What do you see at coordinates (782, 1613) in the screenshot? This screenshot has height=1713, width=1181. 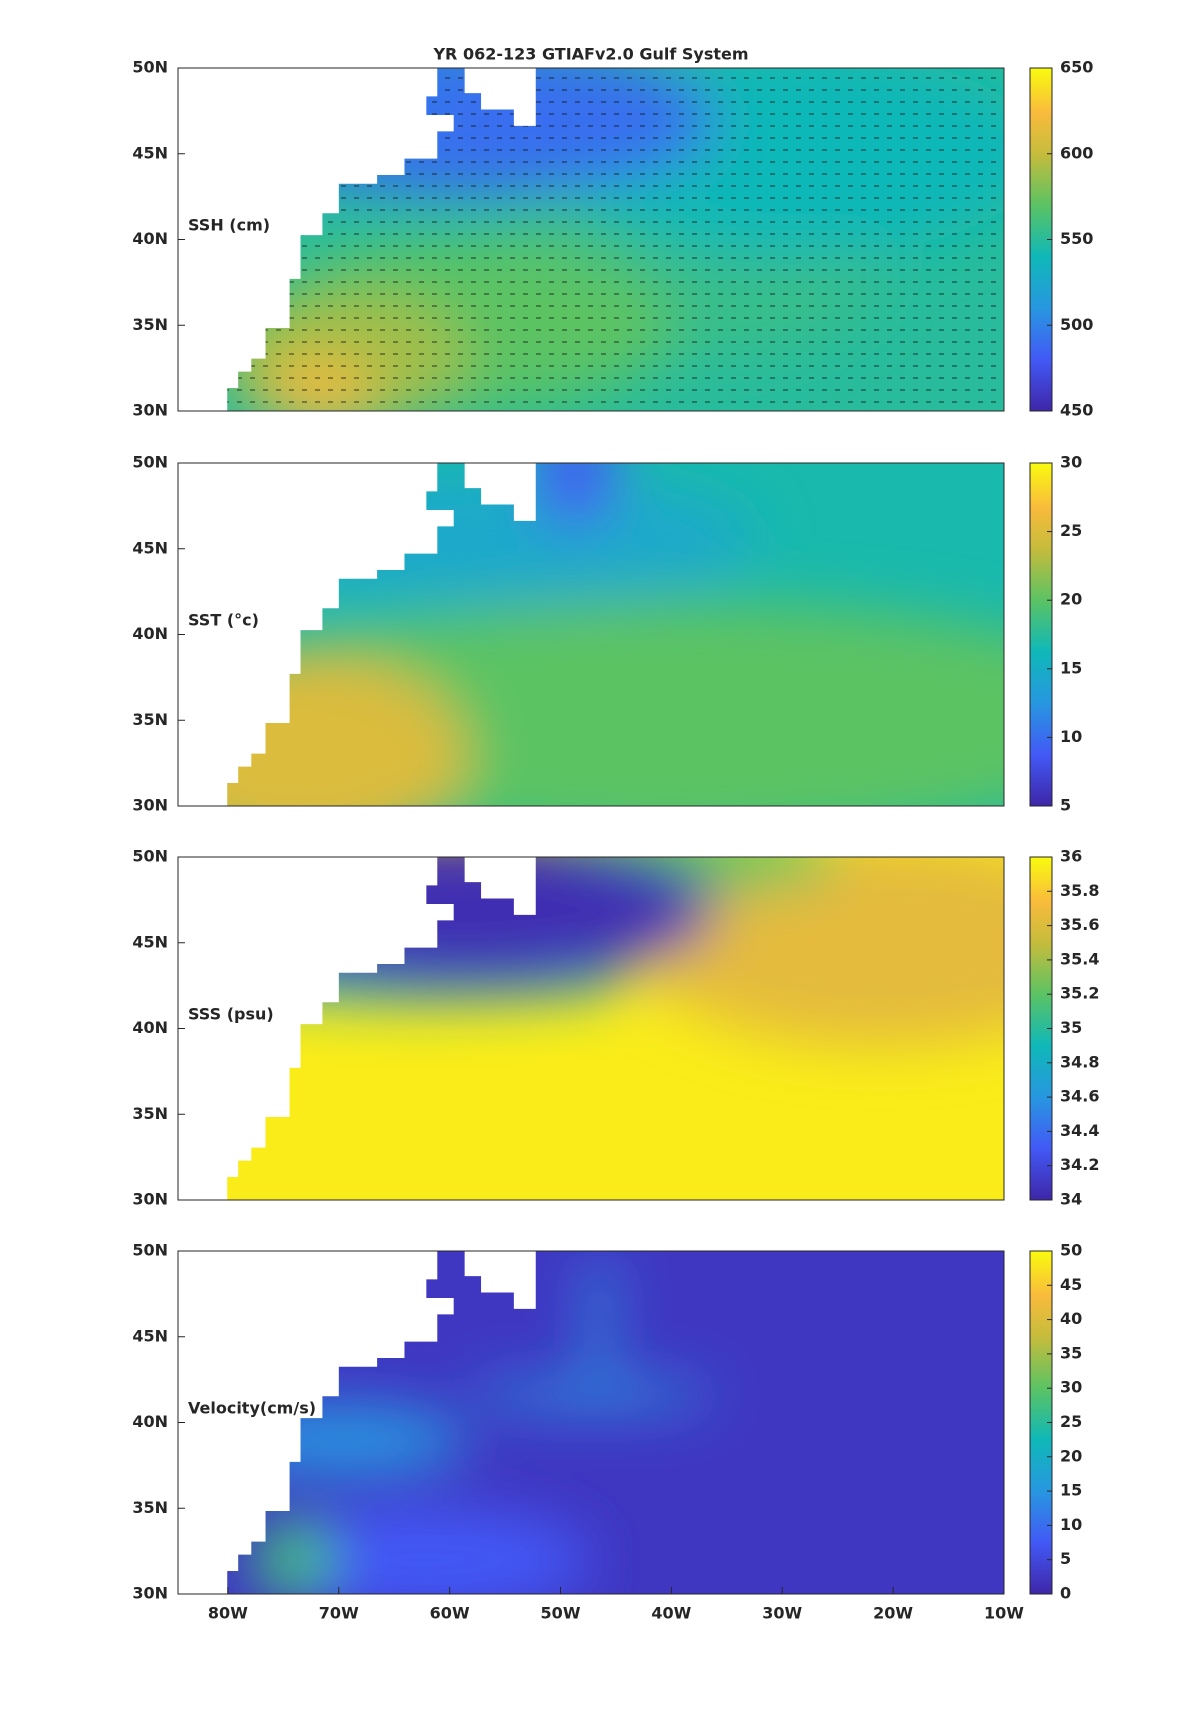 I see `x-tick-label: 30W` at bounding box center [782, 1613].